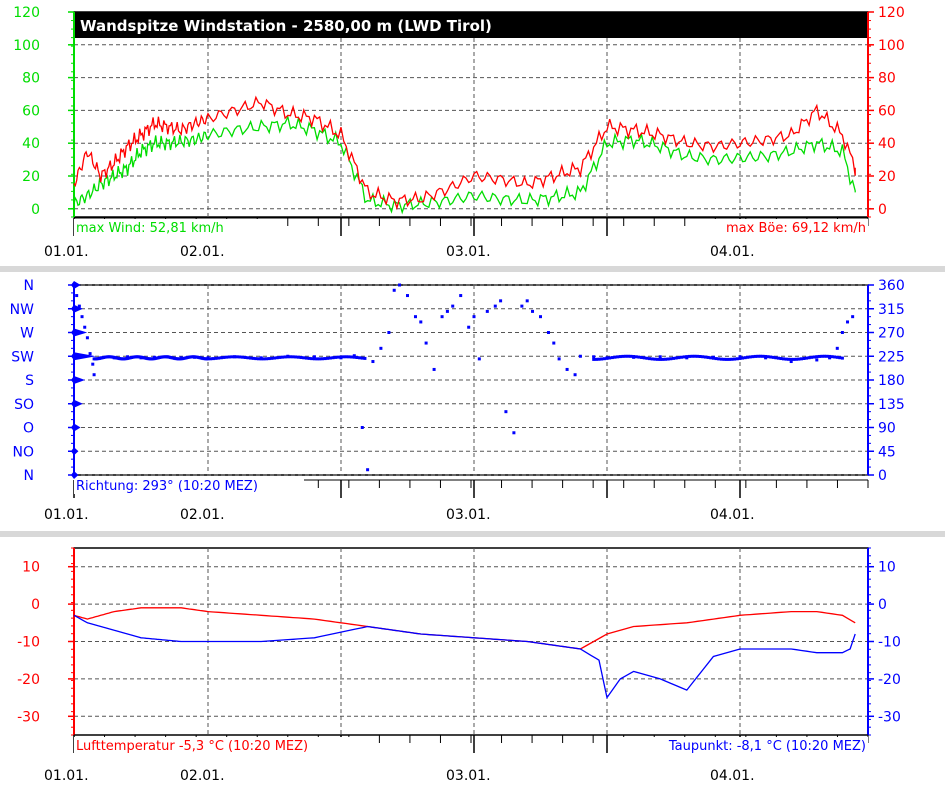 Image resolution: width=945 pixels, height=801 pixels. I want to click on left-tick-label: 80, so click(31, 79).